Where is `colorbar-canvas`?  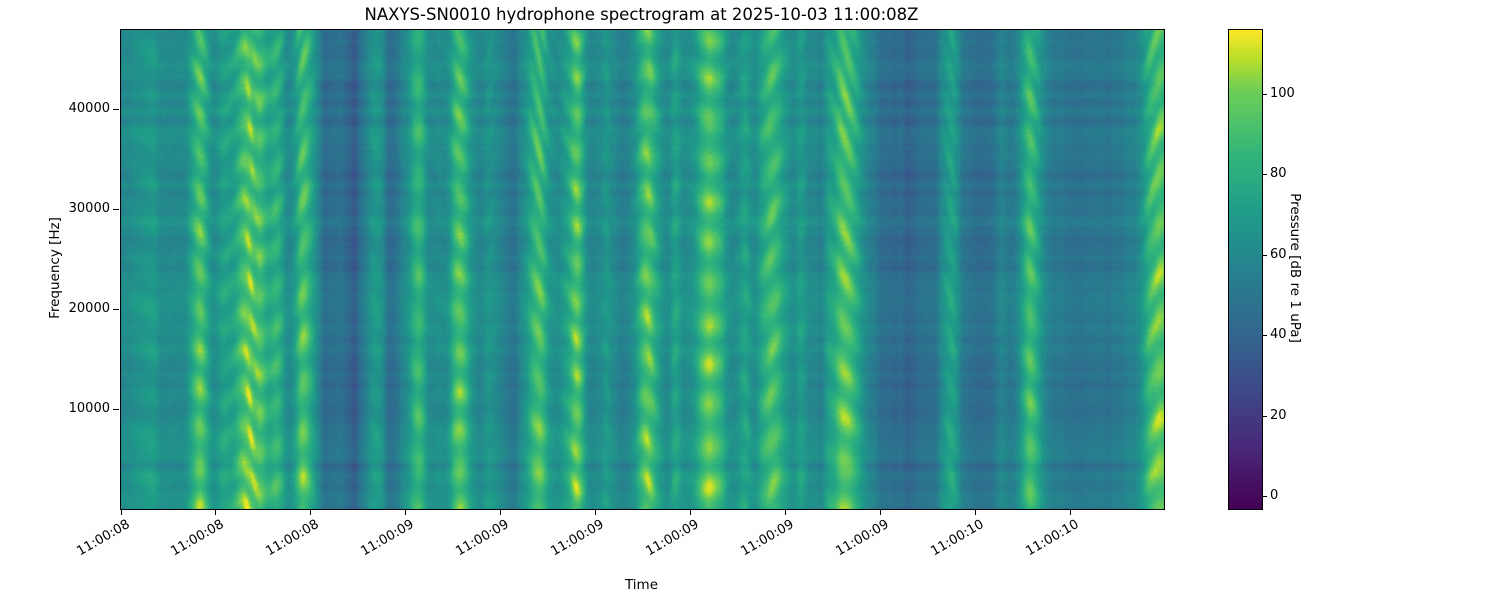 colorbar-canvas is located at coordinates (1245, 269).